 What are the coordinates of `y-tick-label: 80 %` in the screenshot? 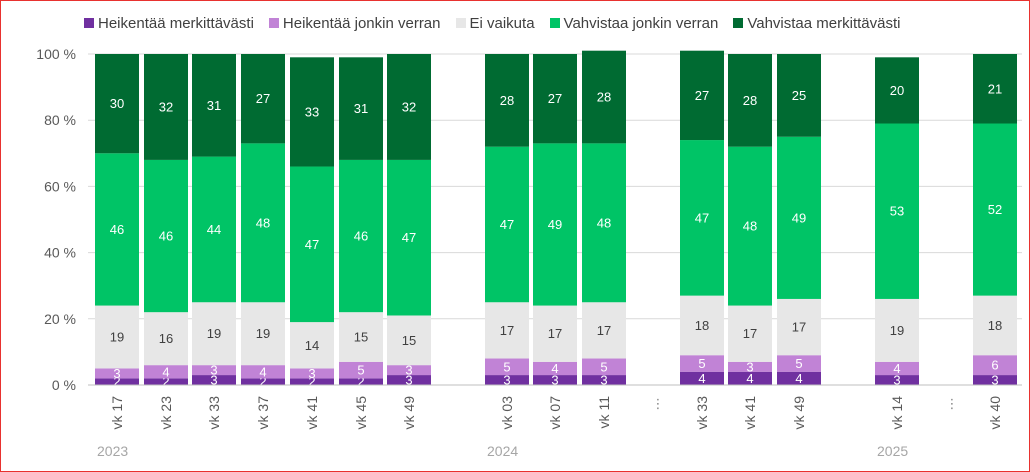 It's located at (60, 120).